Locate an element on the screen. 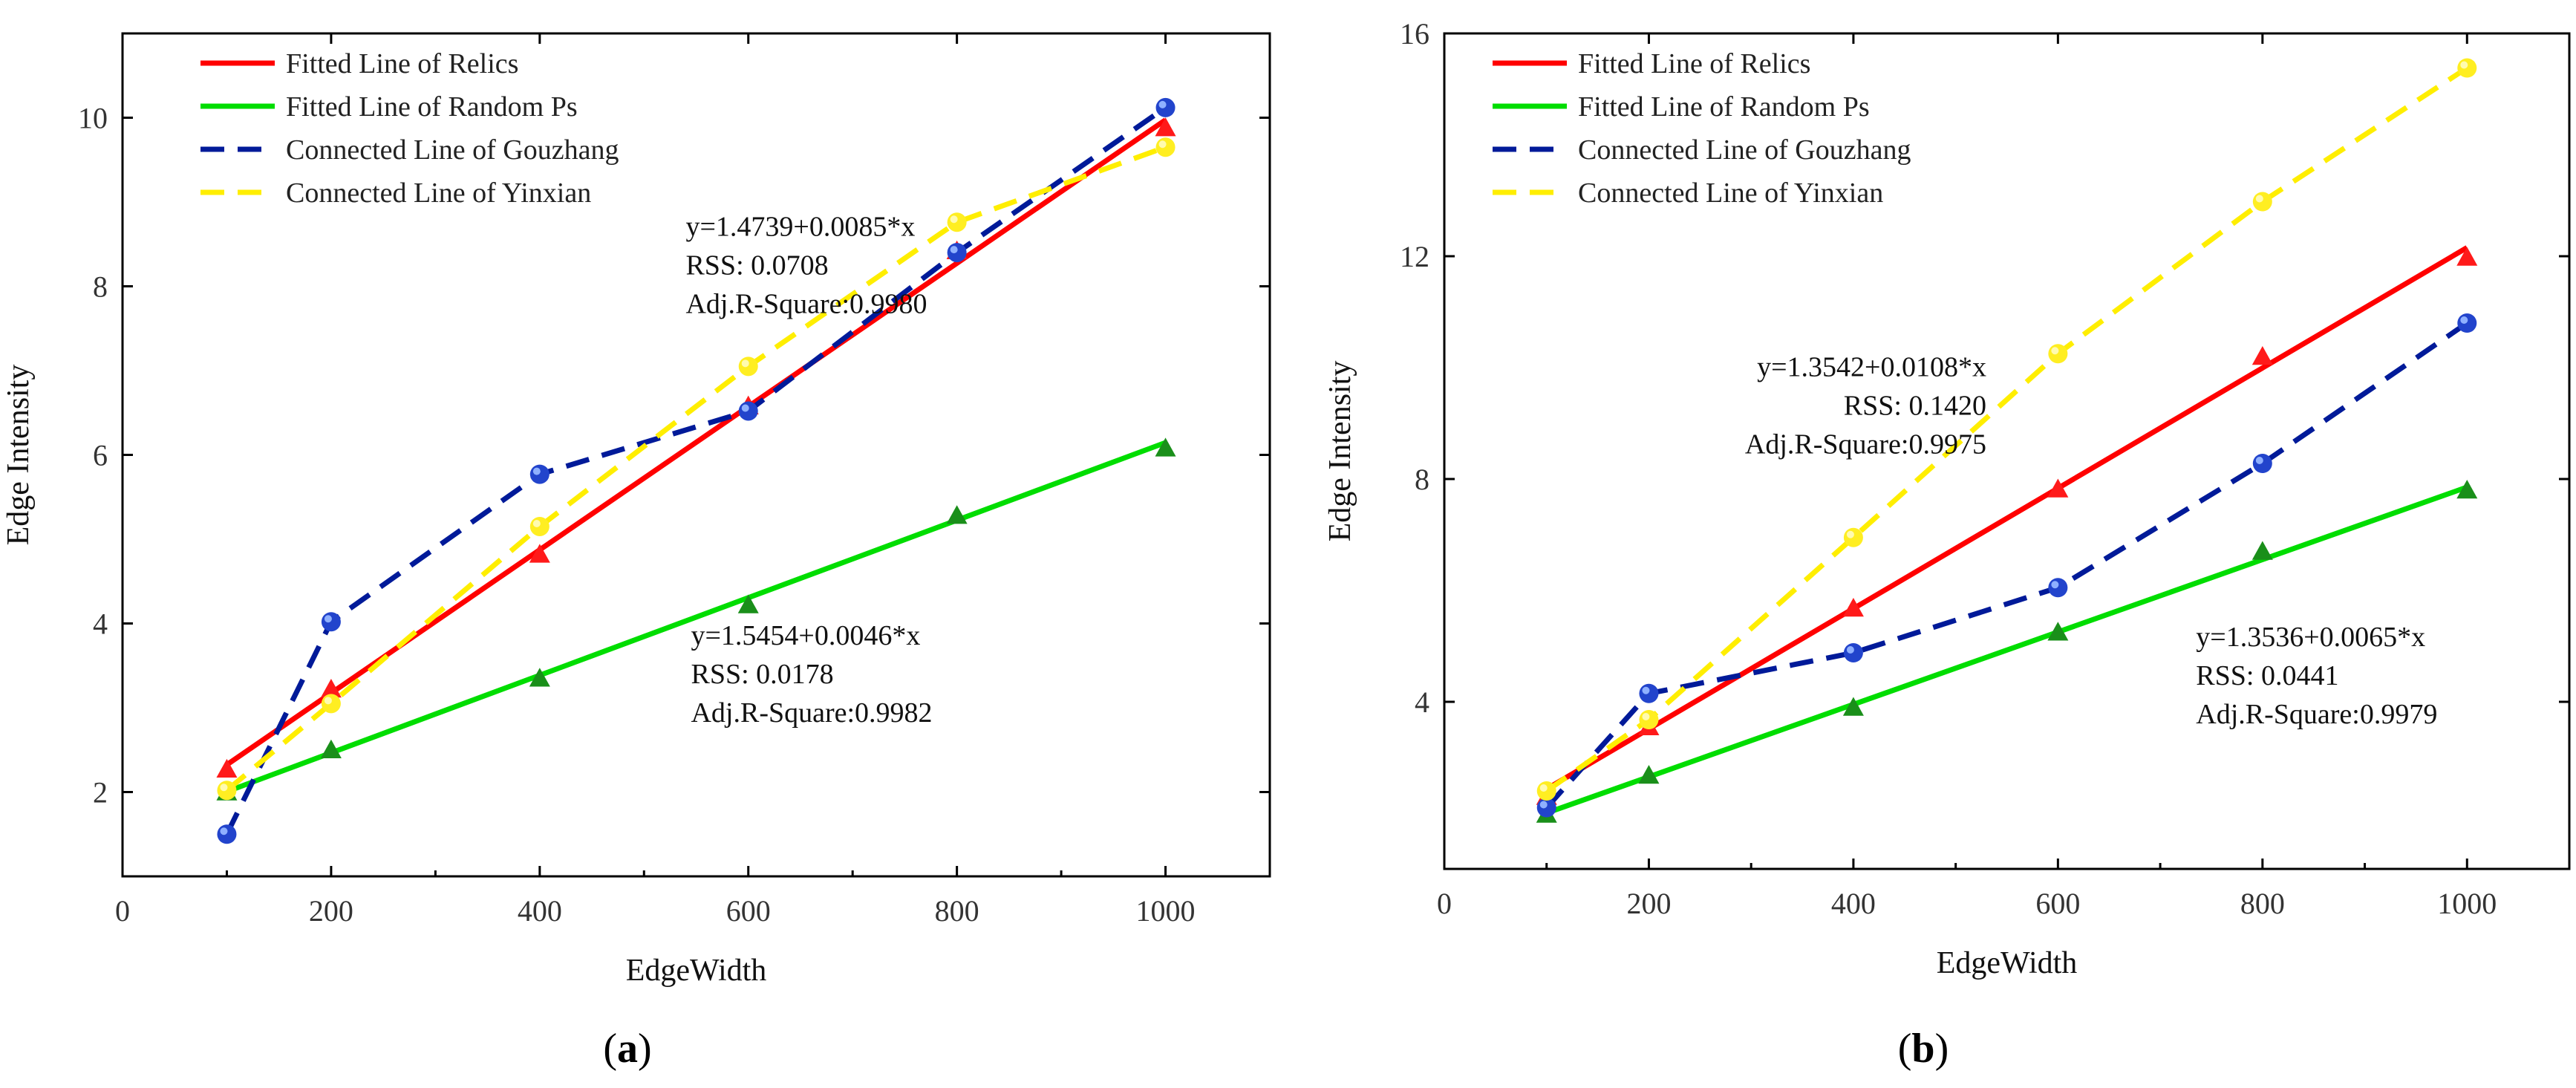  y-tick-label: 2 is located at coordinates (100, 793).